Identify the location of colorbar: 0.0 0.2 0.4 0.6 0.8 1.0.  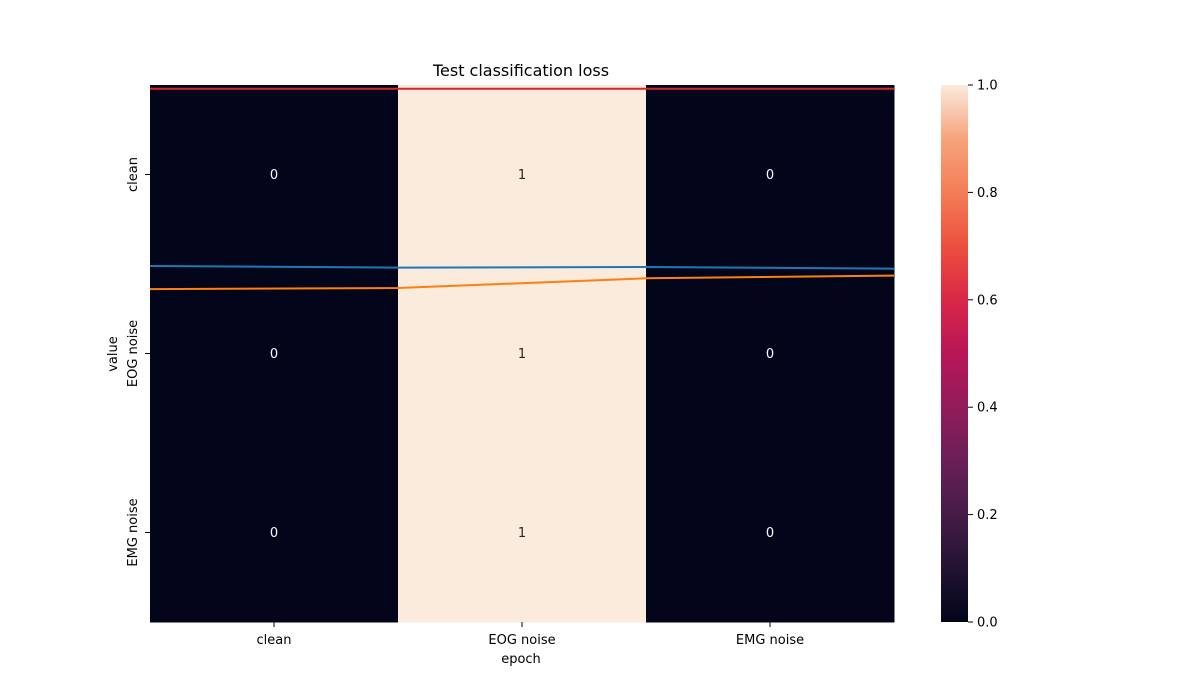
(969, 355).